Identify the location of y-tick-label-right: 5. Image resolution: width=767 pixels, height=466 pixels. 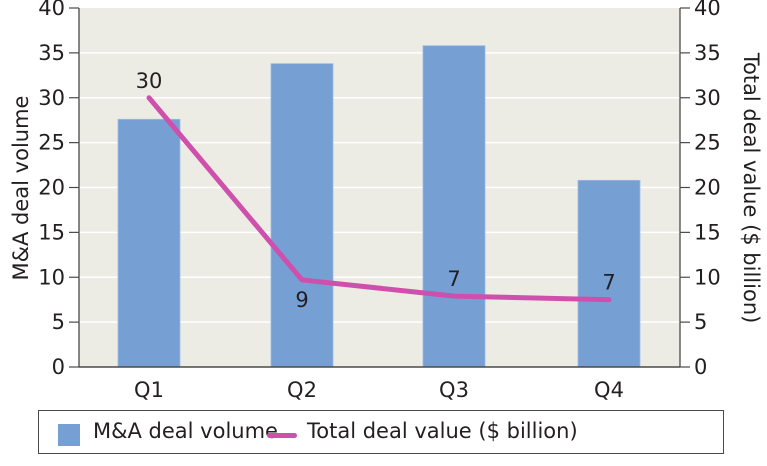
(700, 322).